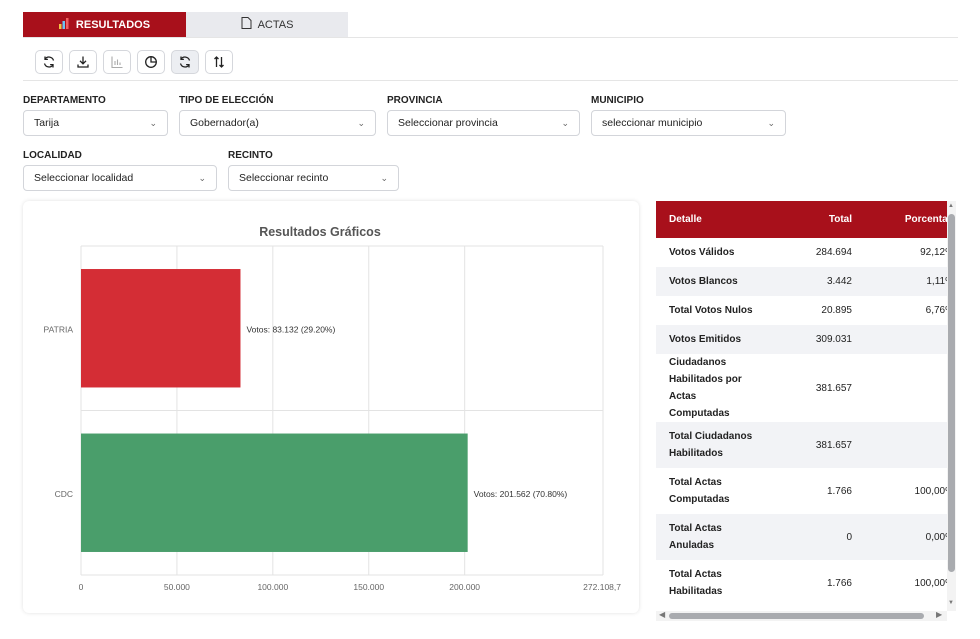 This screenshot has height=639, width=980. Describe the element at coordinates (415, 100) in the screenshot. I see `filter-label: PROVINCIA` at that location.